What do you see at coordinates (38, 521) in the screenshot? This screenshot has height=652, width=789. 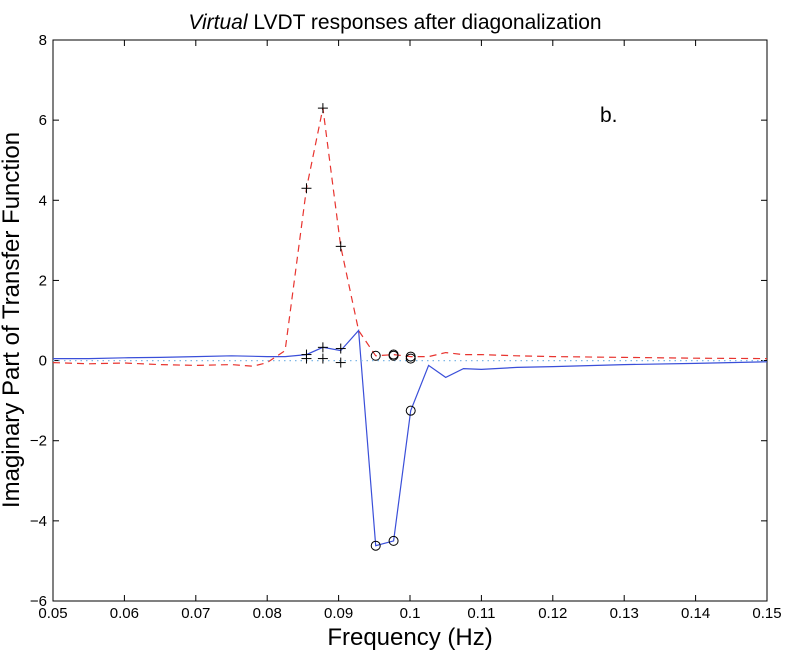 I see `y-tick-label: −4` at bounding box center [38, 521].